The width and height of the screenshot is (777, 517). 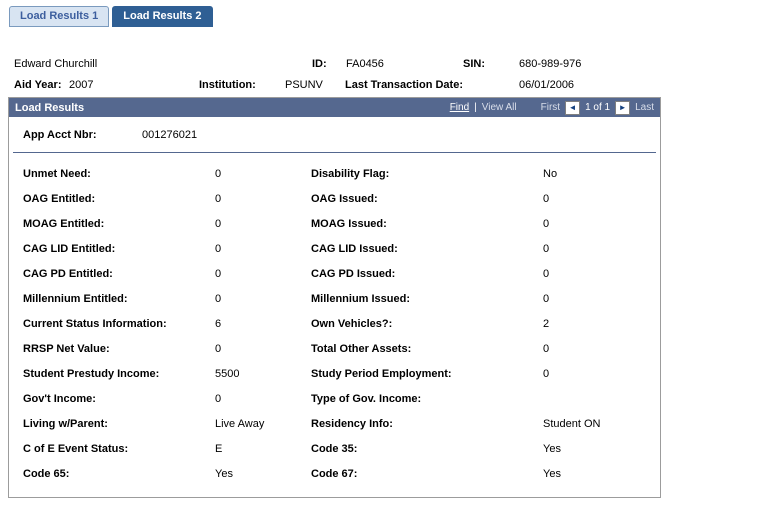 What do you see at coordinates (95, 323) in the screenshot?
I see `field-label: Current Status Information:` at bounding box center [95, 323].